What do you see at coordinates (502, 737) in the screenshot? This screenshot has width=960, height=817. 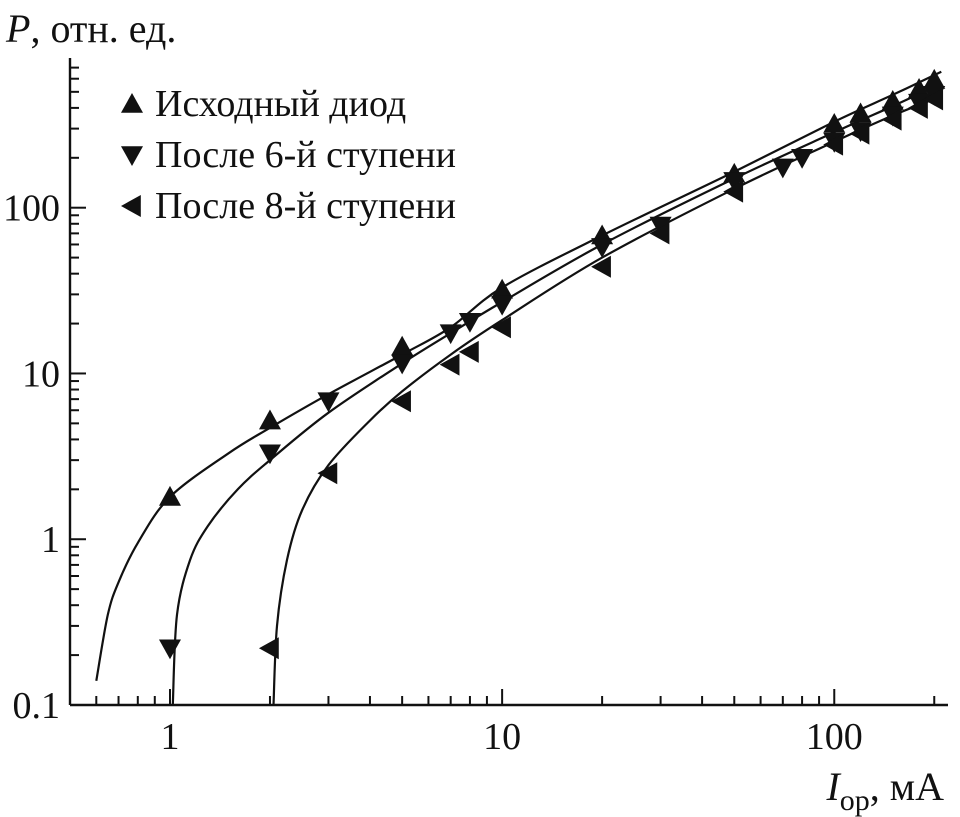 I see `x-tick-label: 10` at bounding box center [502, 737].